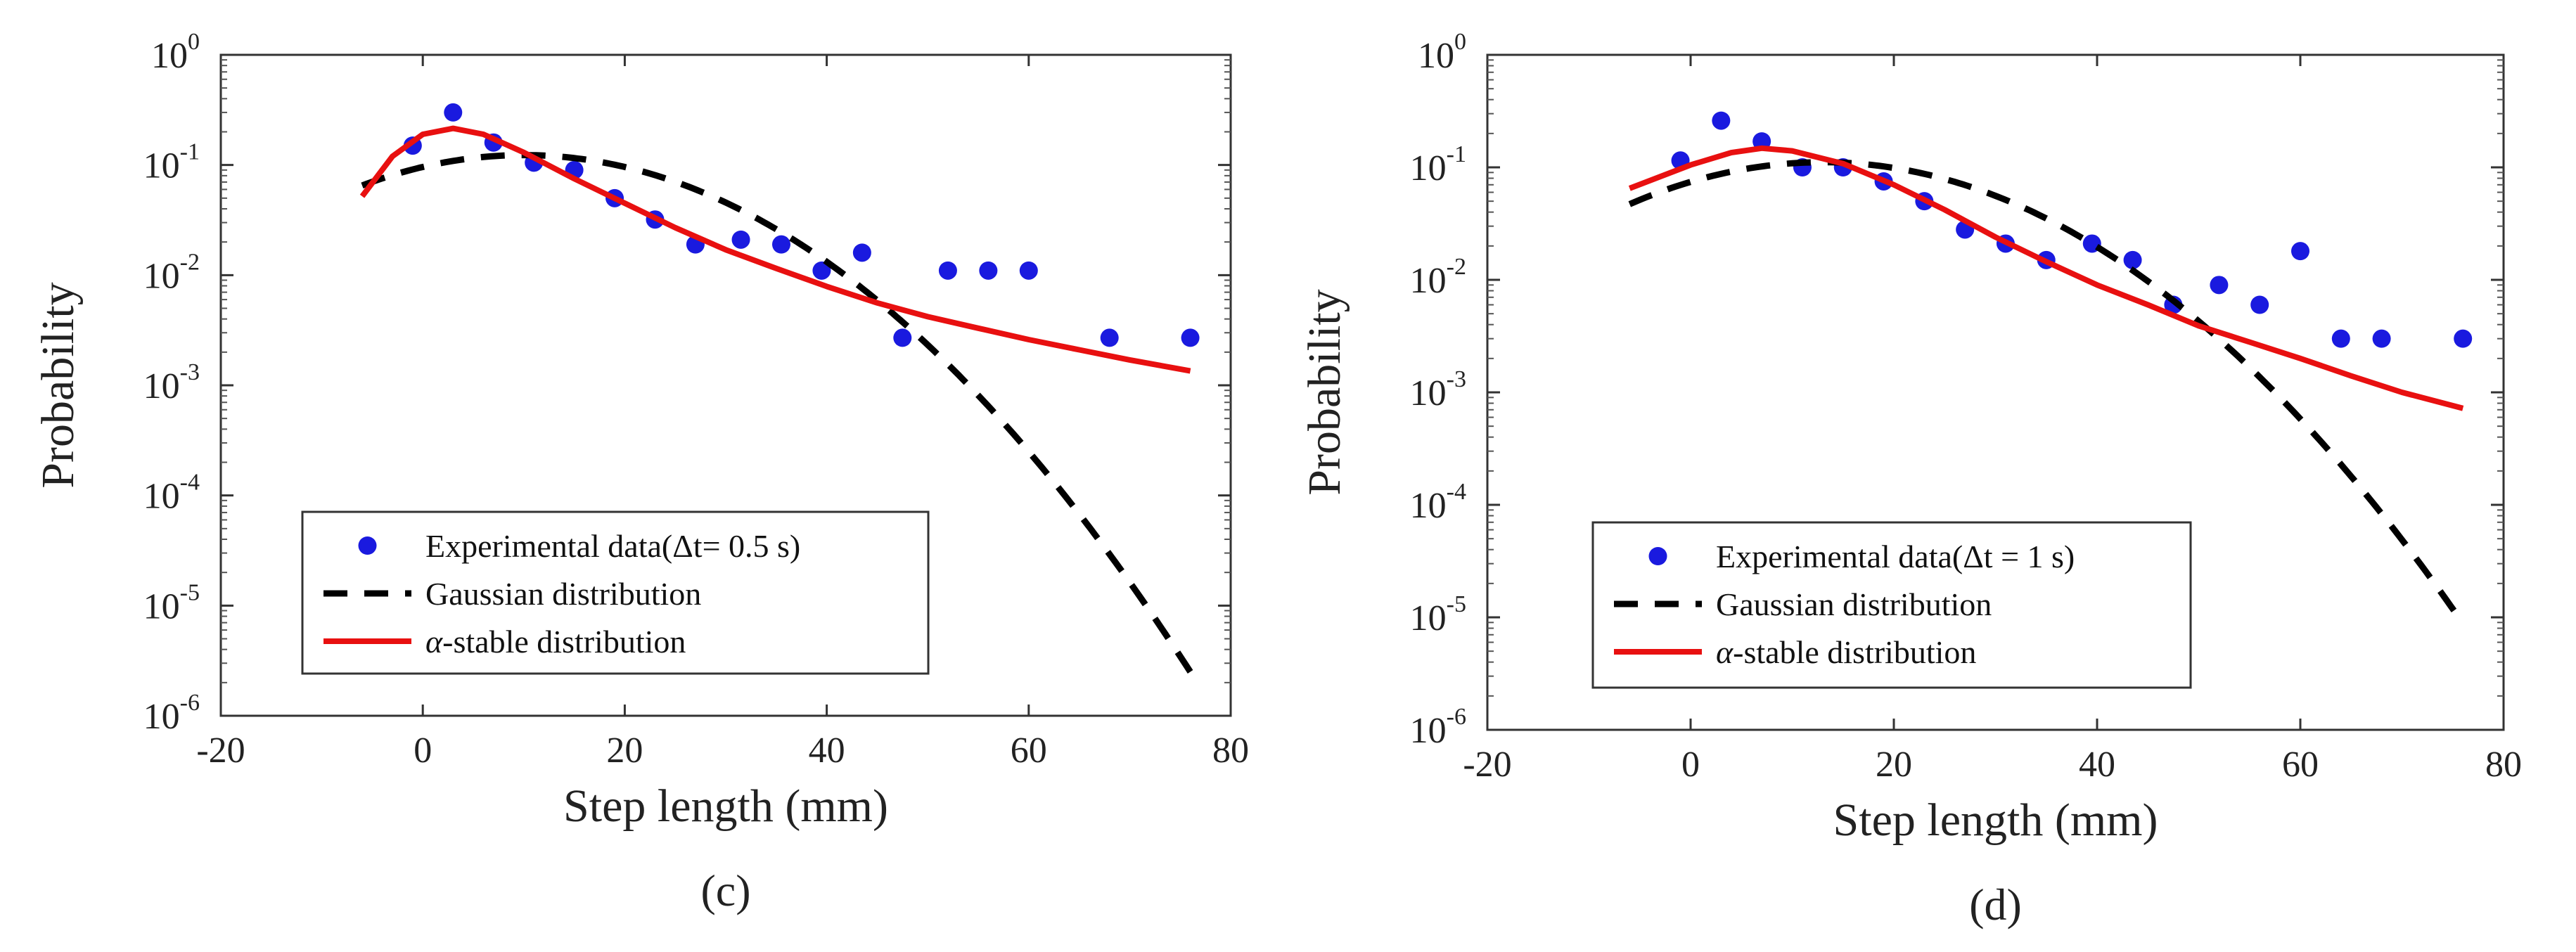 The width and height of the screenshot is (2576, 952). Describe the element at coordinates (612, 546) in the screenshot. I see `legend-label: Experimental data(Δt= 0.5 s)` at that location.